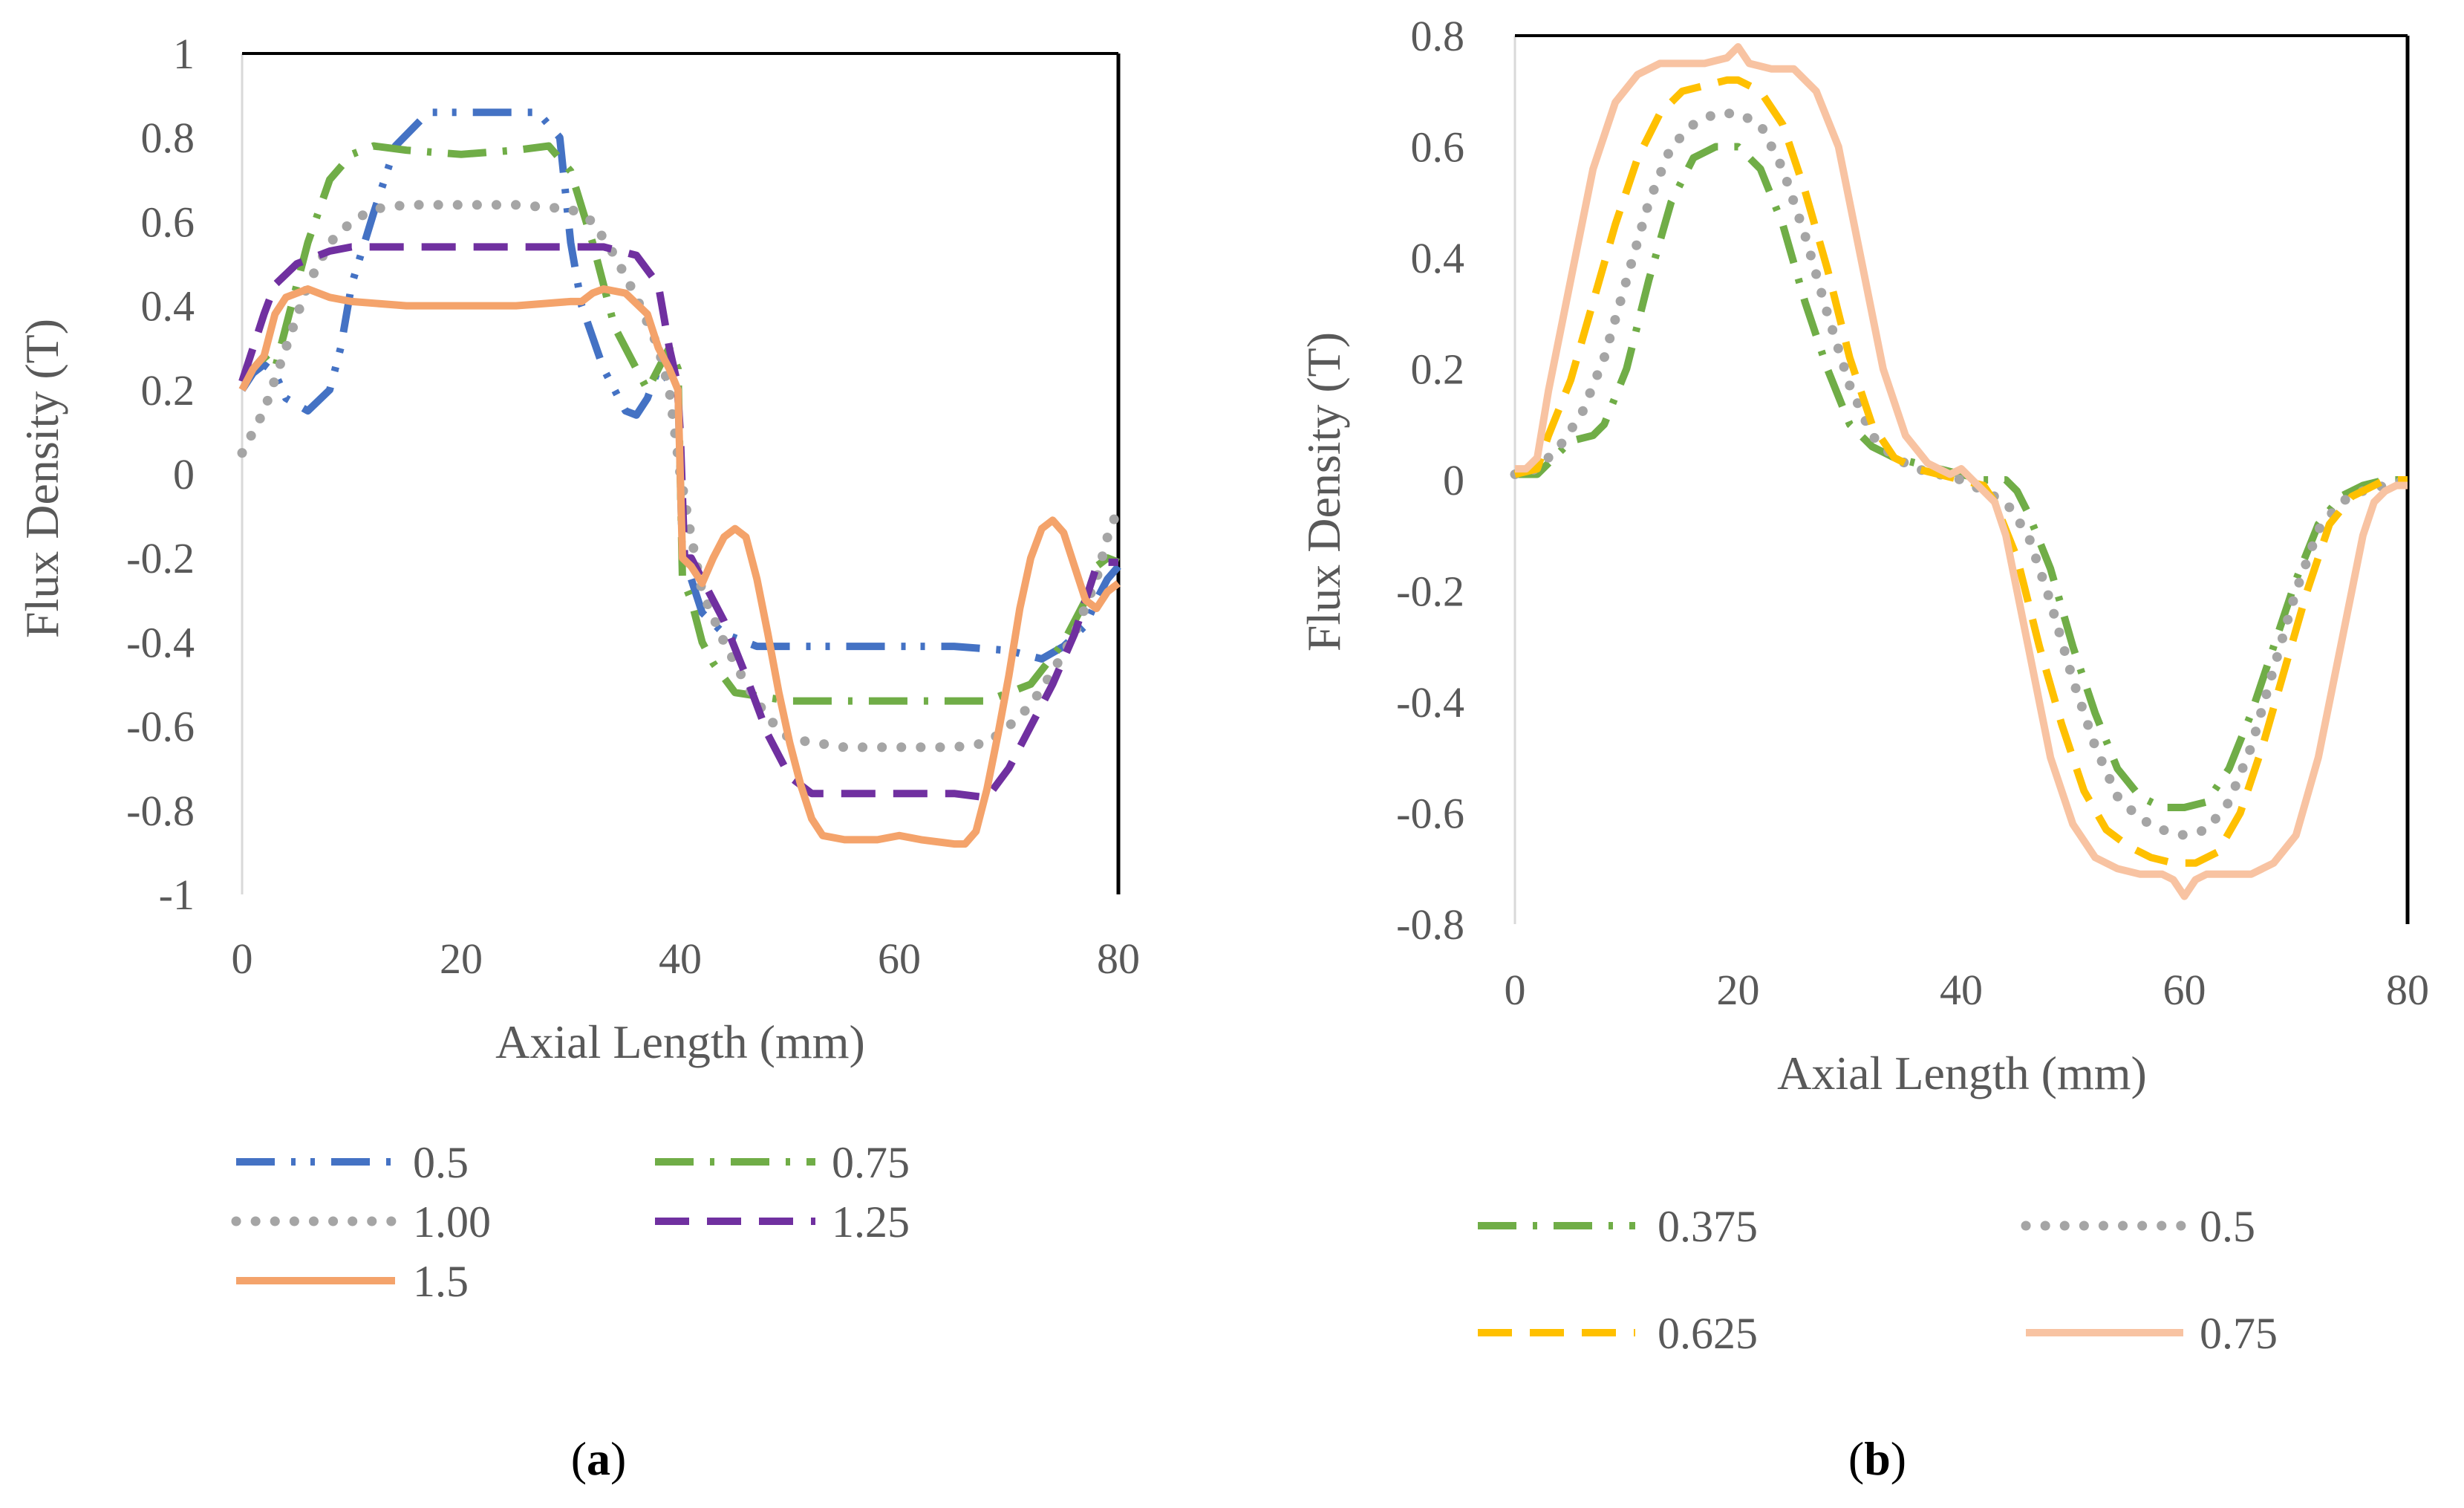 This screenshot has width=2464, height=1508. What do you see at coordinates (1438, 36) in the screenshot?
I see `chart-b-y-tick-label: 0.8` at bounding box center [1438, 36].